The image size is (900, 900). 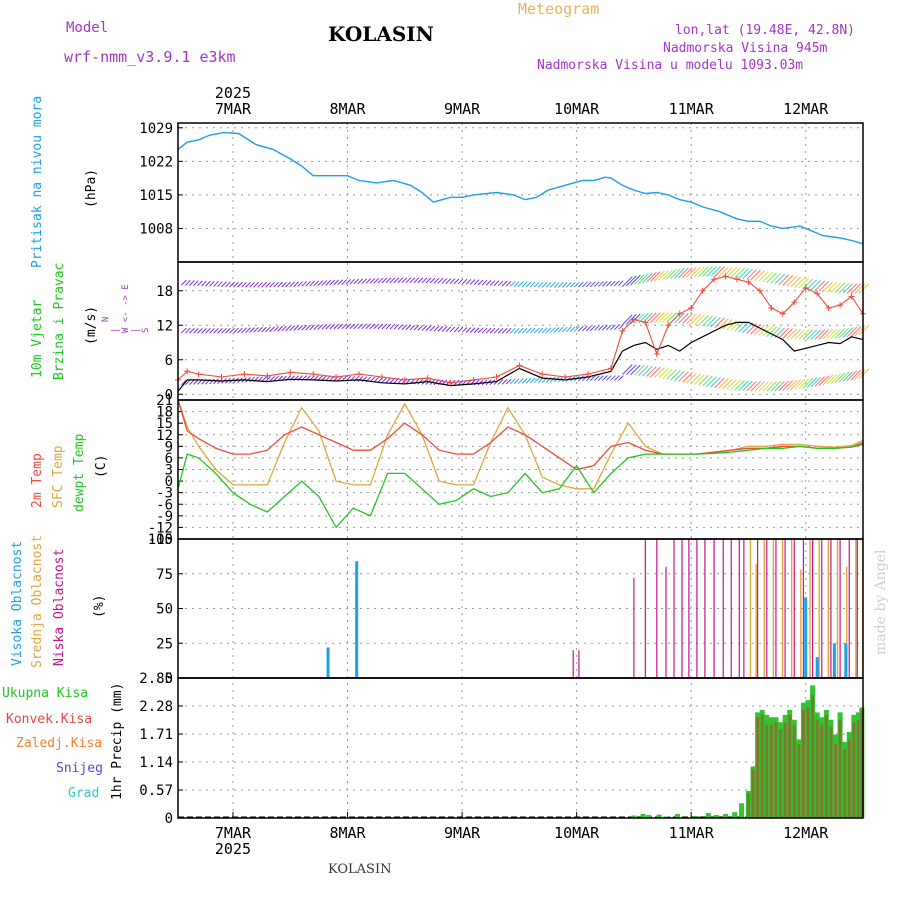 I want to click on wind-label-2: Brzina i Pravac, so click(x=59, y=321).